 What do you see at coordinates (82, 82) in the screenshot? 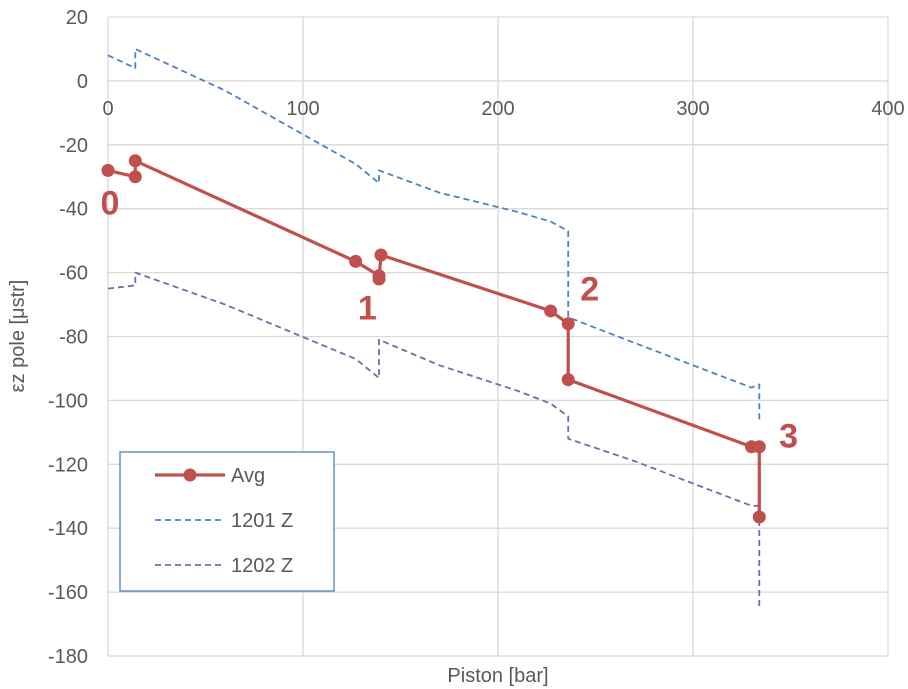
I see `y-tick-label: 0` at bounding box center [82, 82].